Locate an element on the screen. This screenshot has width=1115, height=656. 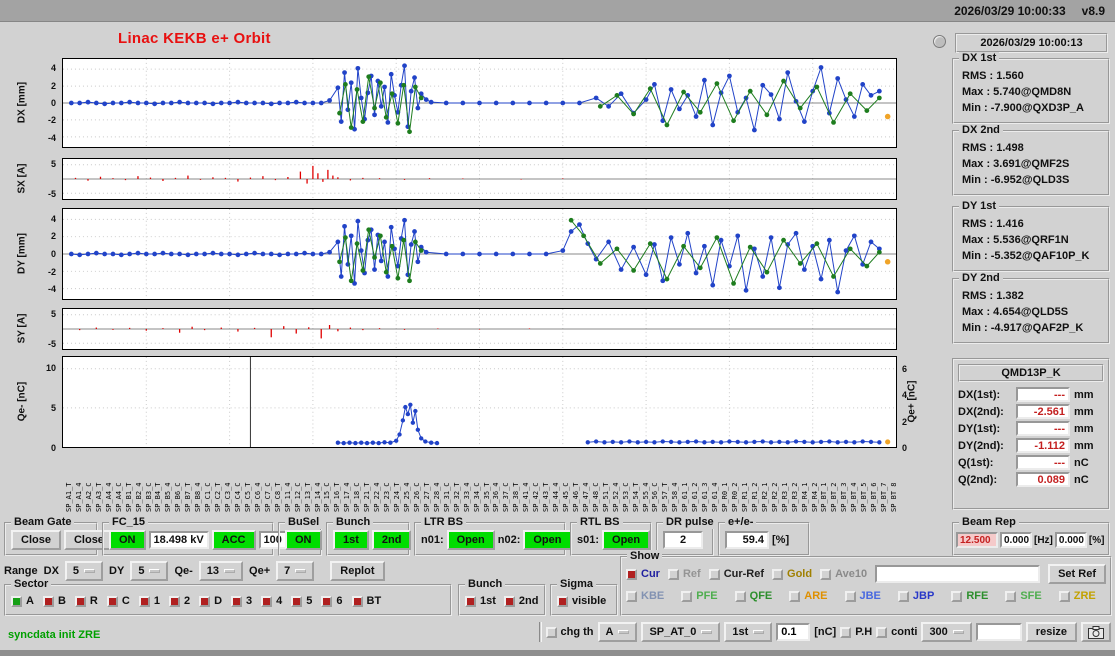
set-ref-button: Set Ref is located at coordinates (1077, 574).